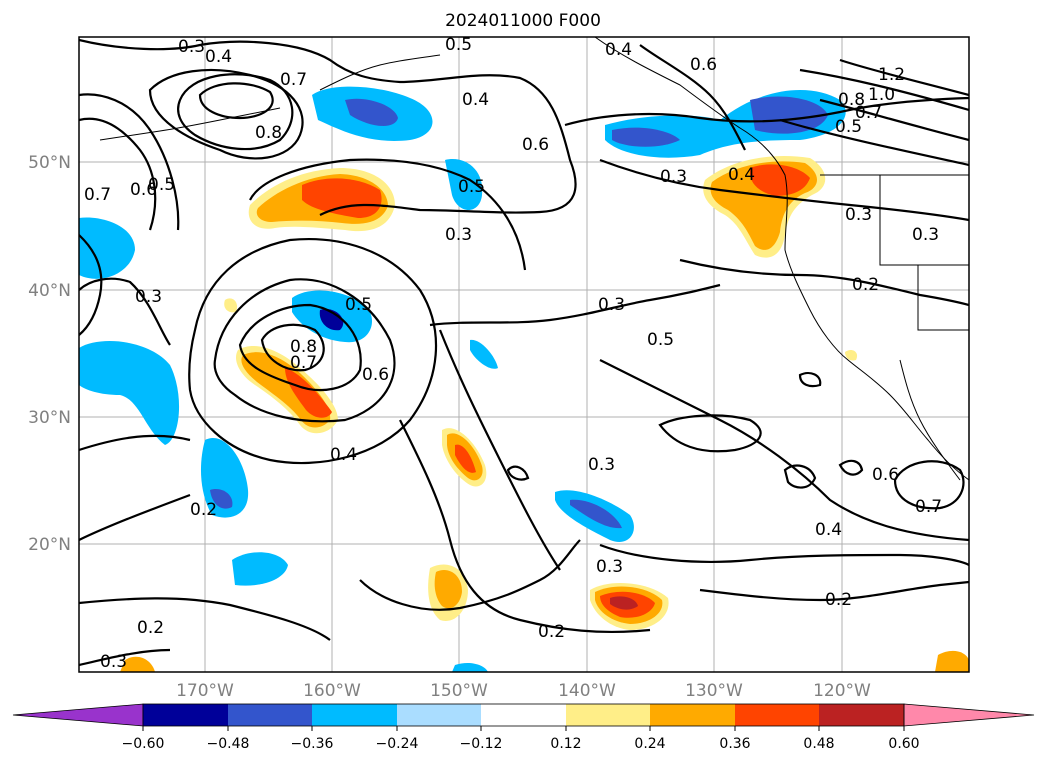 The height and width of the screenshot is (765, 1047). What do you see at coordinates (459, 691) in the screenshot?
I see `lon-tick-label: 150°W` at bounding box center [459, 691].